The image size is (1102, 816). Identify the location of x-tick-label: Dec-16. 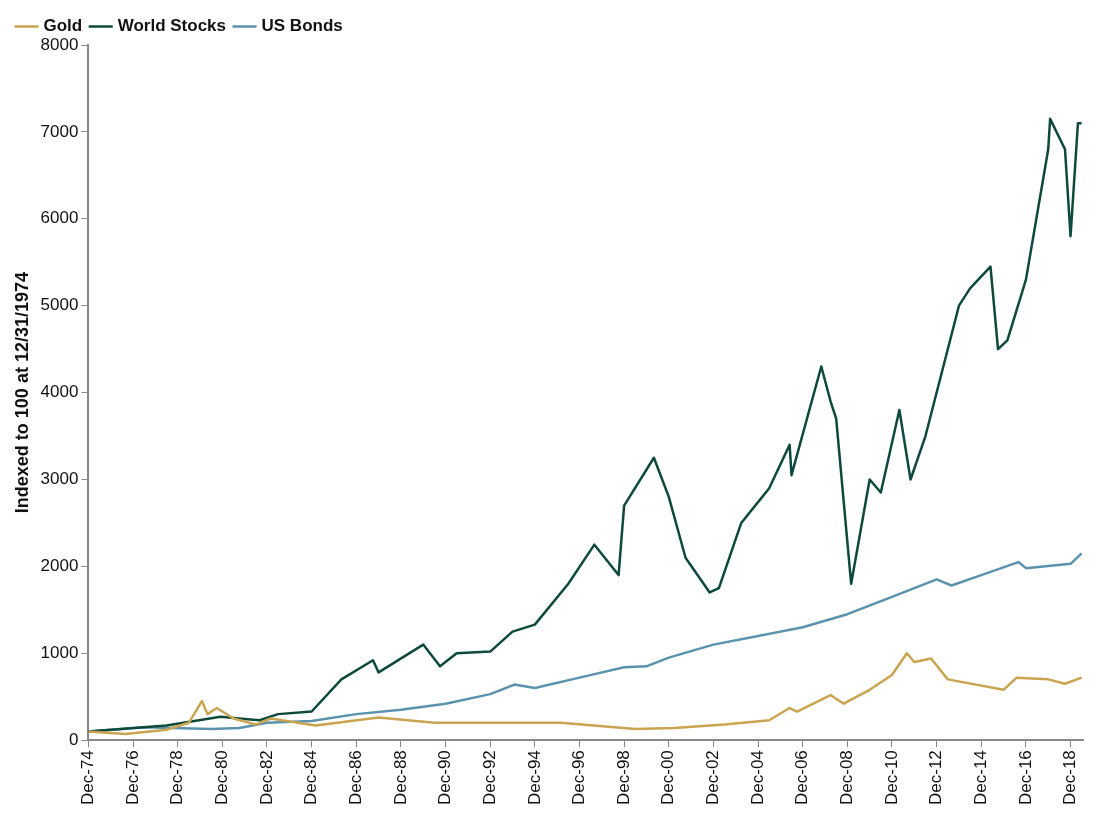
(1025, 778).